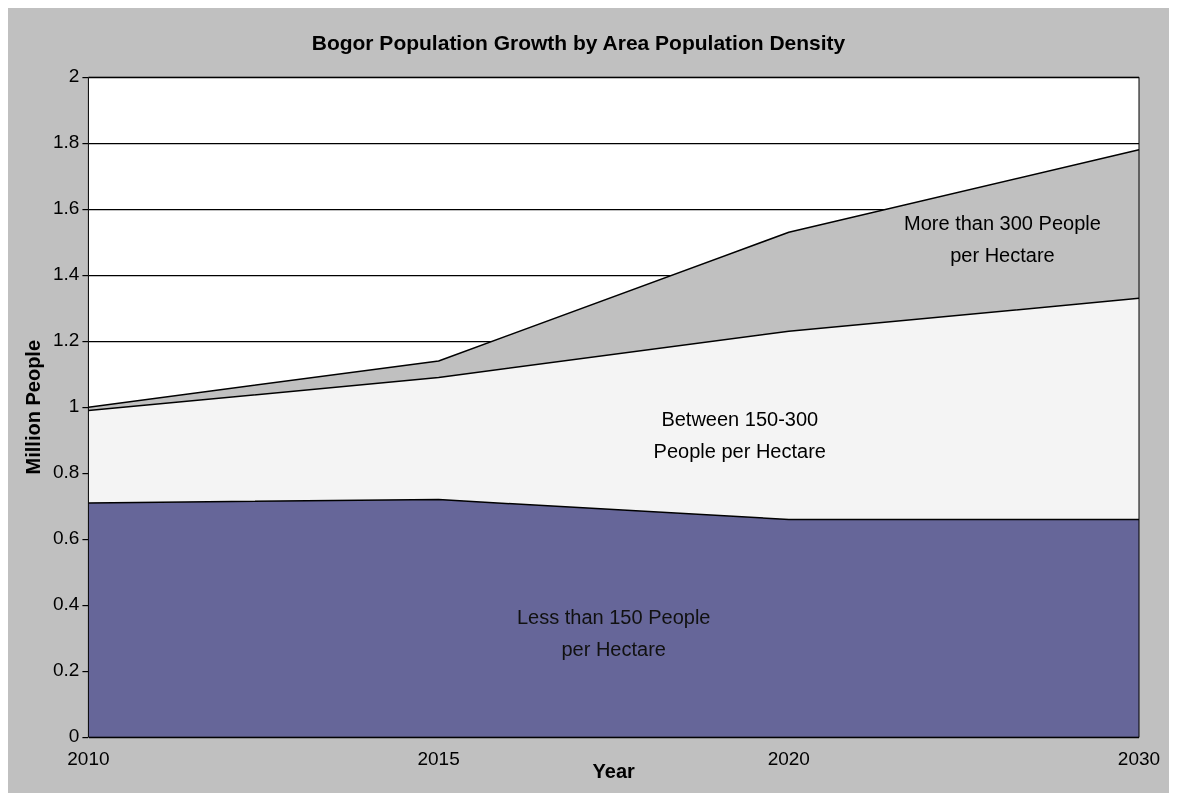 The image size is (1177, 801). I want to click on x-tick-label: 2015, so click(438, 758).